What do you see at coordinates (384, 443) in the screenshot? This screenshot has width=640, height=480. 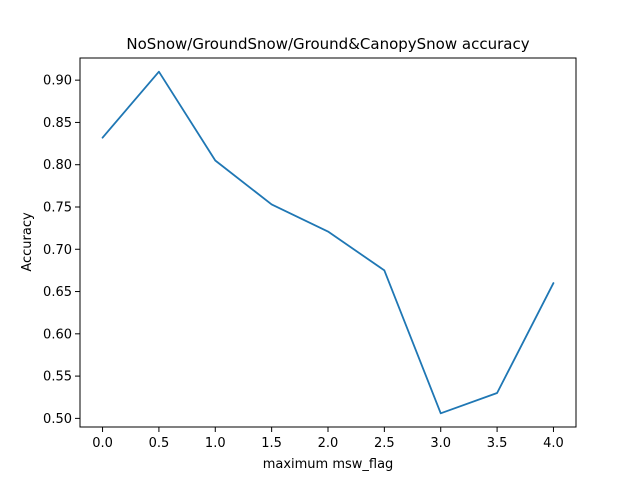 I see `x-tick-label: 2.5` at bounding box center [384, 443].